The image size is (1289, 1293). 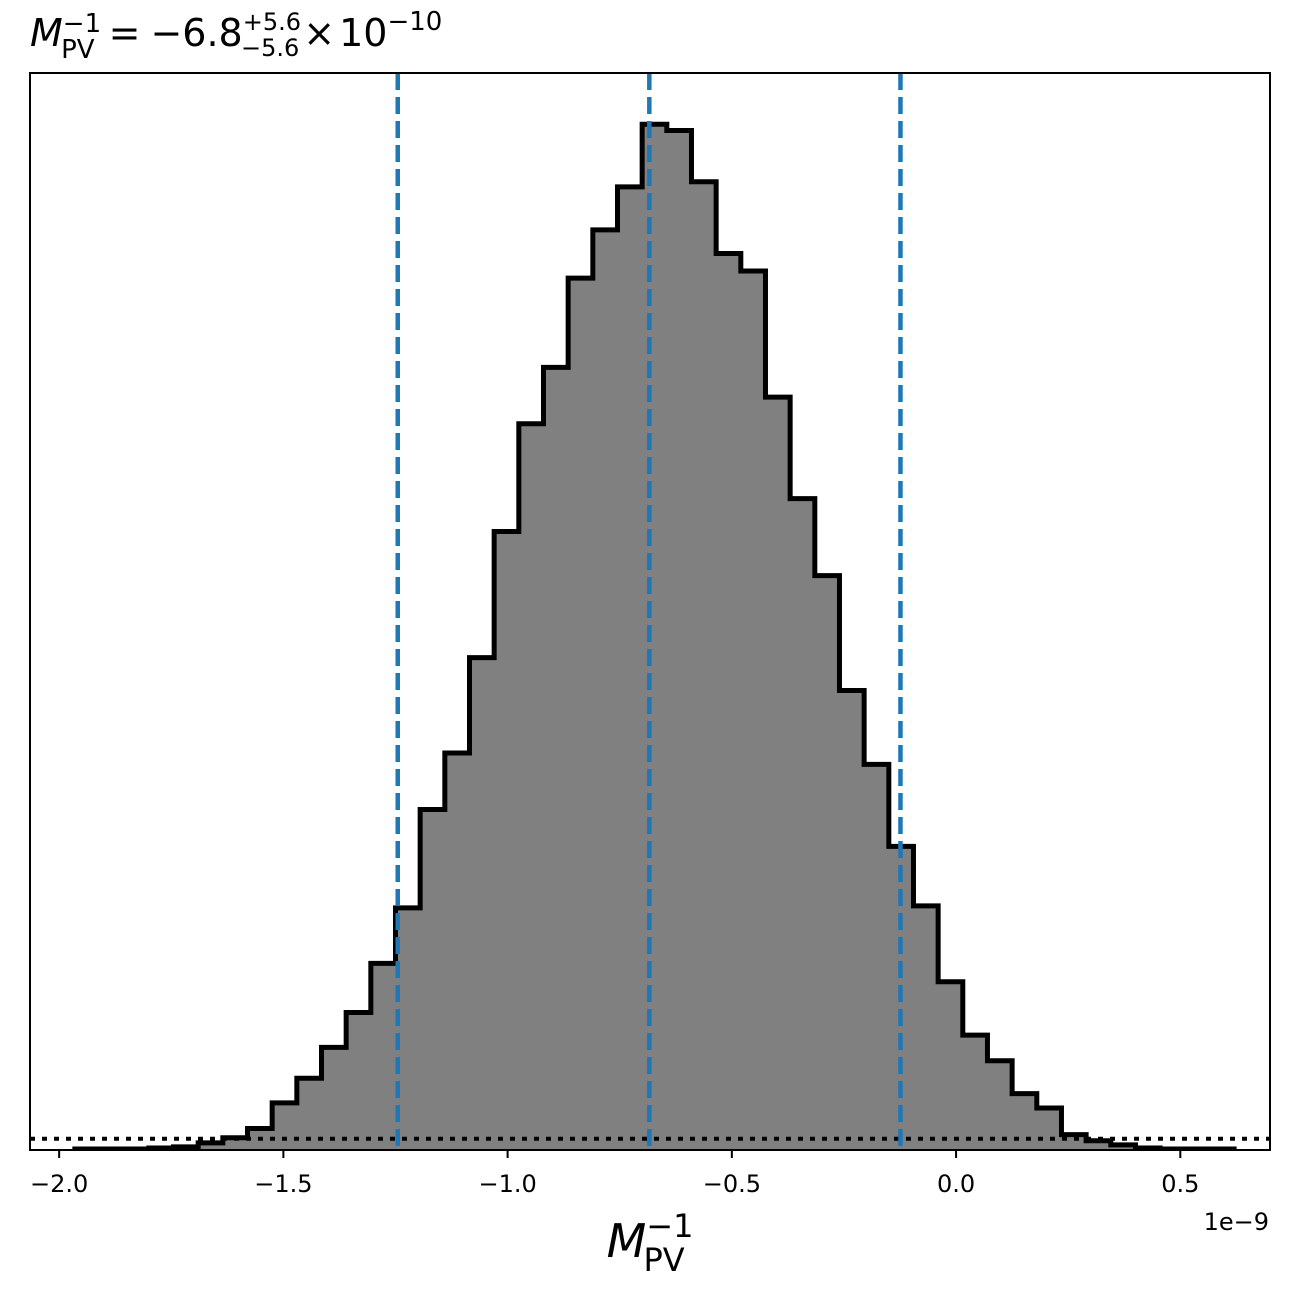 I want to click on title-base: 10, so click(x=363, y=33).